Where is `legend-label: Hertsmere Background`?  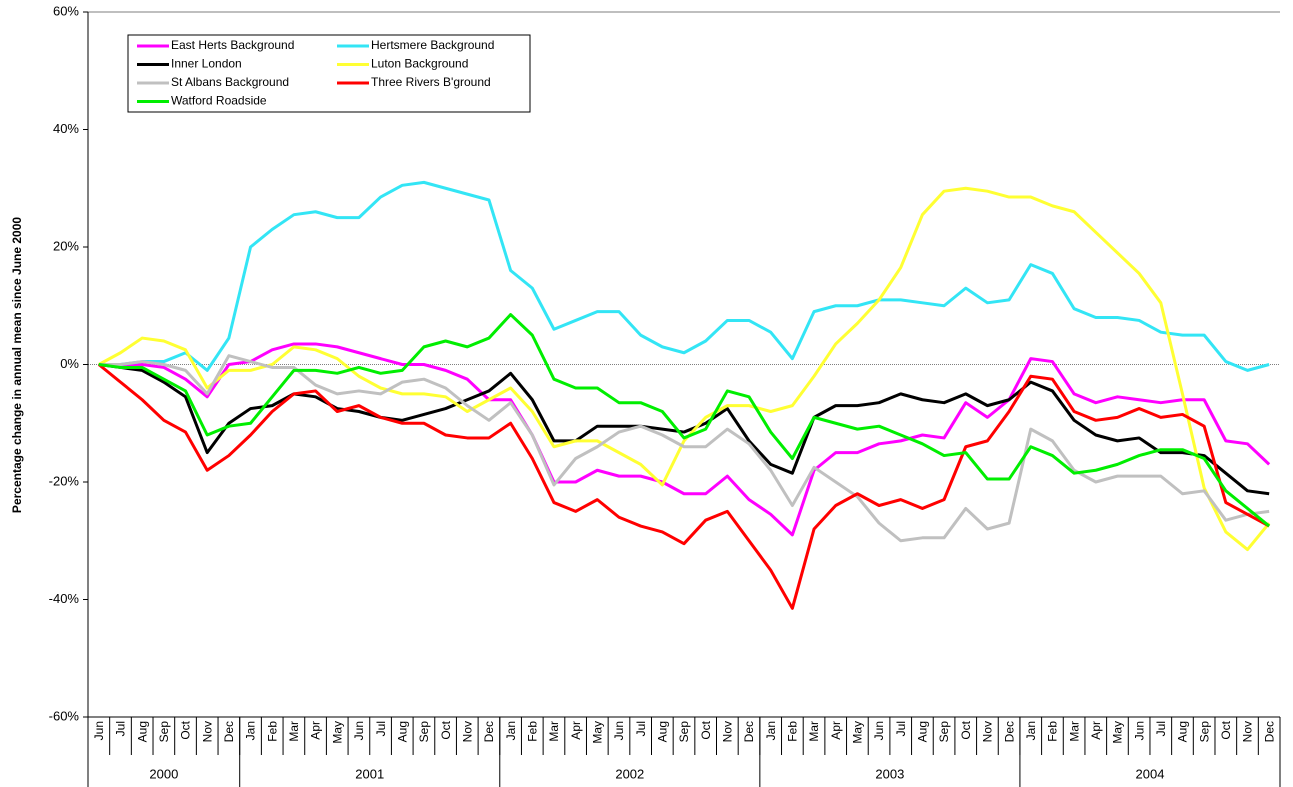 legend-label: Hertsmere Background is located at coordinates (432, 45).